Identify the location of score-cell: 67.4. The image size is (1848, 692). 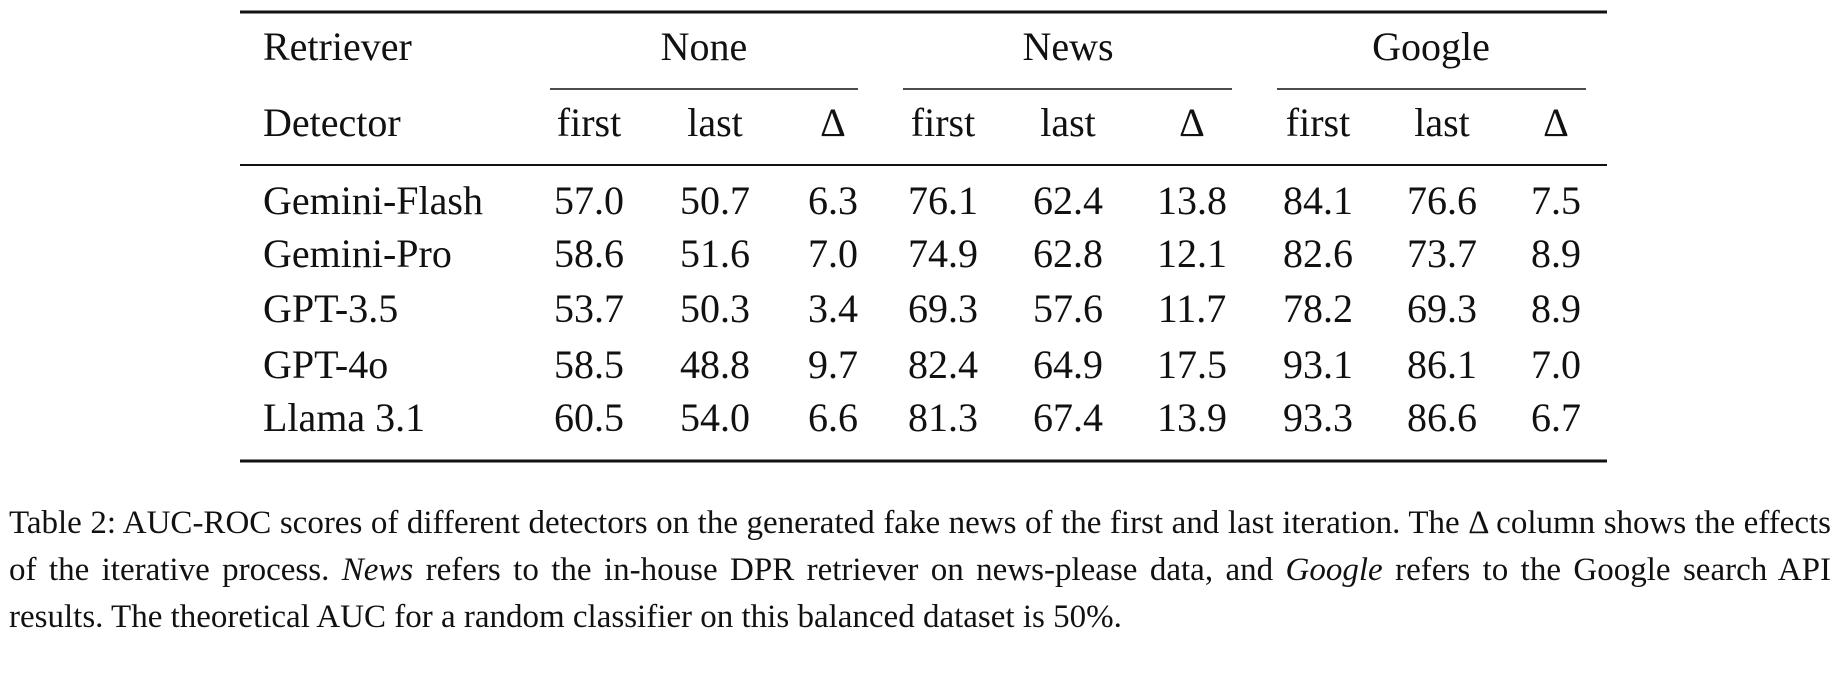
(1068, 417).